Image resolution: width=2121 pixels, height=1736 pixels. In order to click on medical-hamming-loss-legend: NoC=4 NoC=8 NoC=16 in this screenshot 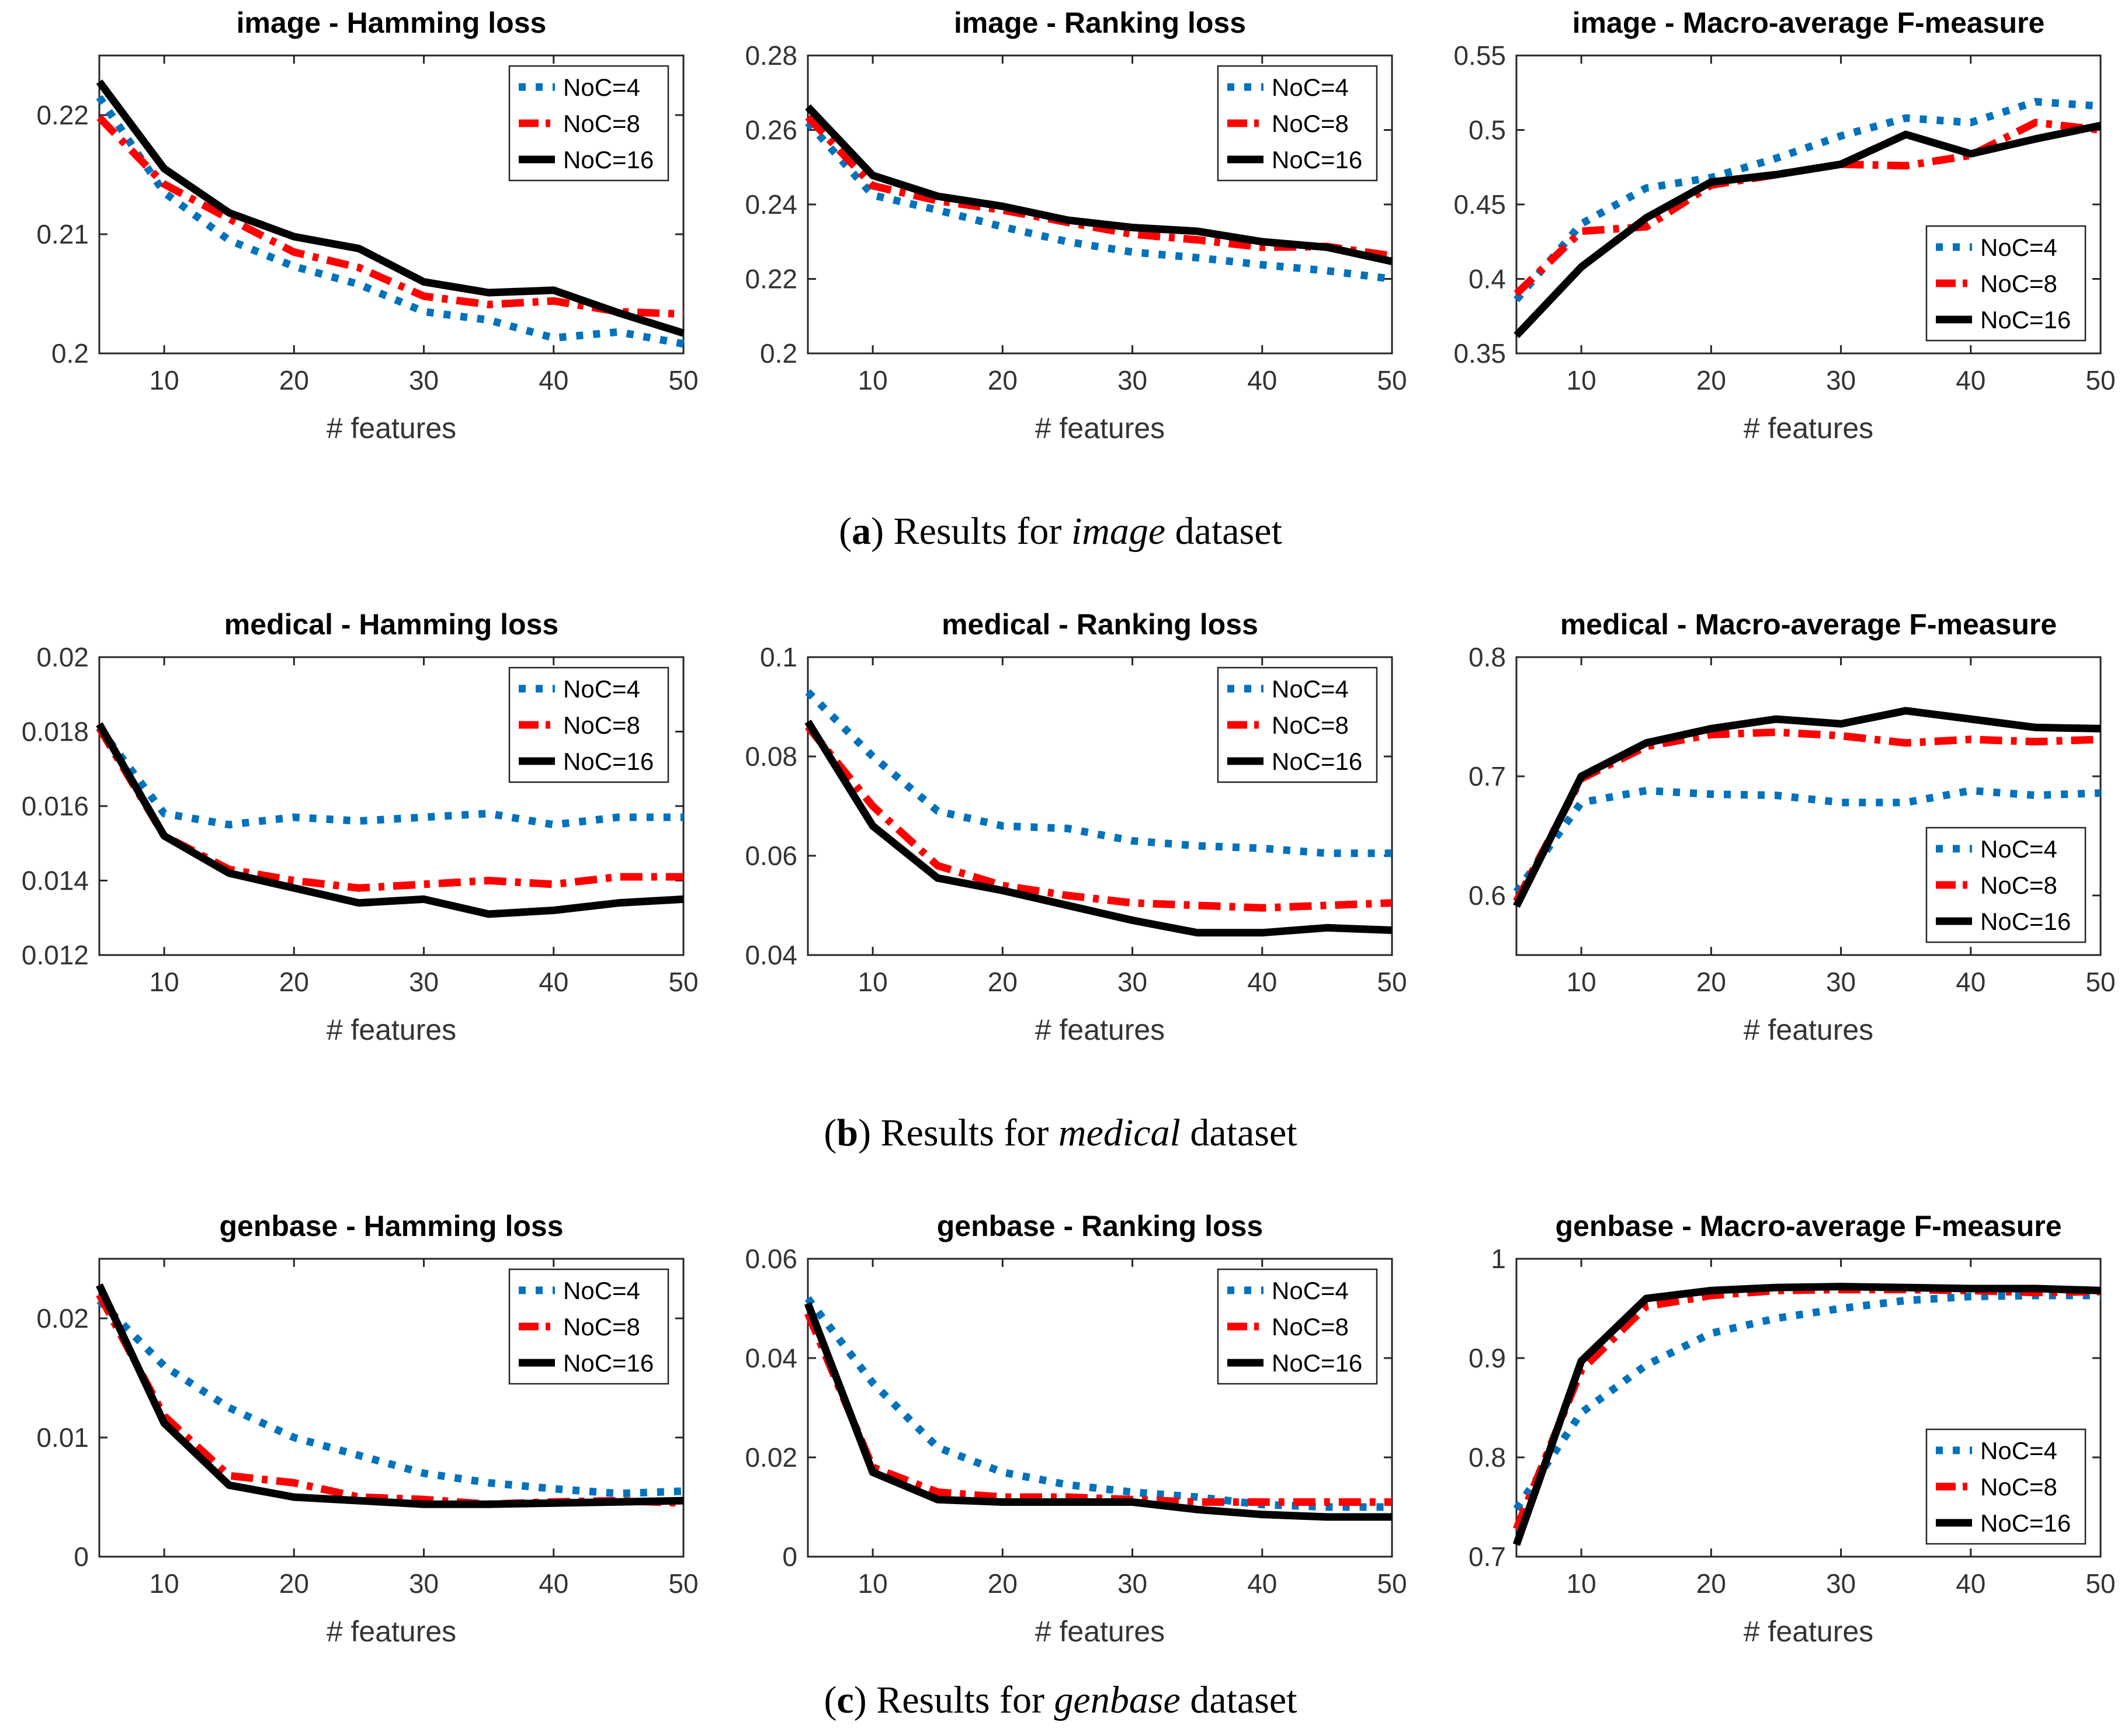, I will do `click(588, 724)`.